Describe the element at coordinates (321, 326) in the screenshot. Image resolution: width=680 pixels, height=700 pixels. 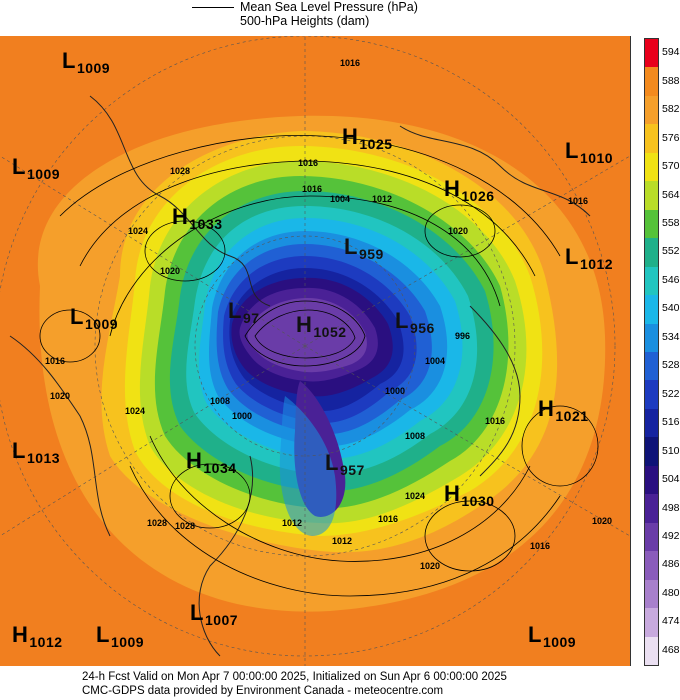
I see `system-label: H1052` at that location.